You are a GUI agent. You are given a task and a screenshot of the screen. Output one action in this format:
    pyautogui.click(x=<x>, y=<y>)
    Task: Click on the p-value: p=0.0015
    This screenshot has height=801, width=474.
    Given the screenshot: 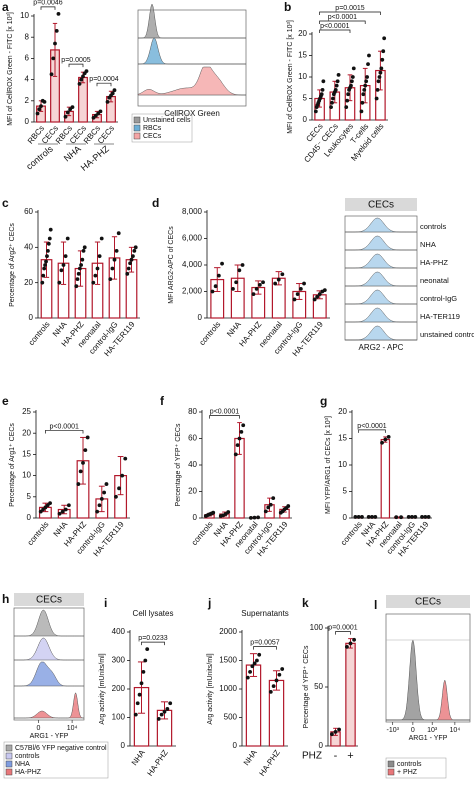 What is the action you would take?
    pyautogui.click(x=349, y=8)
    